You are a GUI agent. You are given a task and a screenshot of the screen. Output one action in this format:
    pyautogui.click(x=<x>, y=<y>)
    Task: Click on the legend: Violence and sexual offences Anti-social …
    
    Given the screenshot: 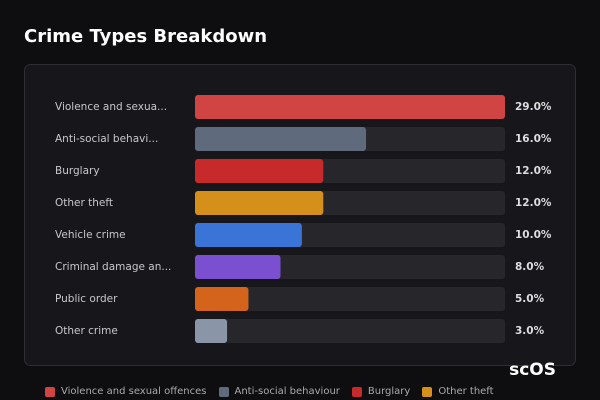 What is the action you would take?
    pyautogui.click(x=269, y=391)
    